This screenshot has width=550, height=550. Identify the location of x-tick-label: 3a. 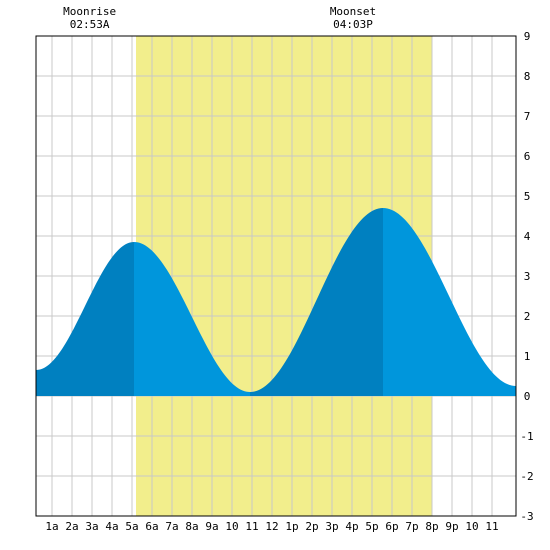
(91, 526).